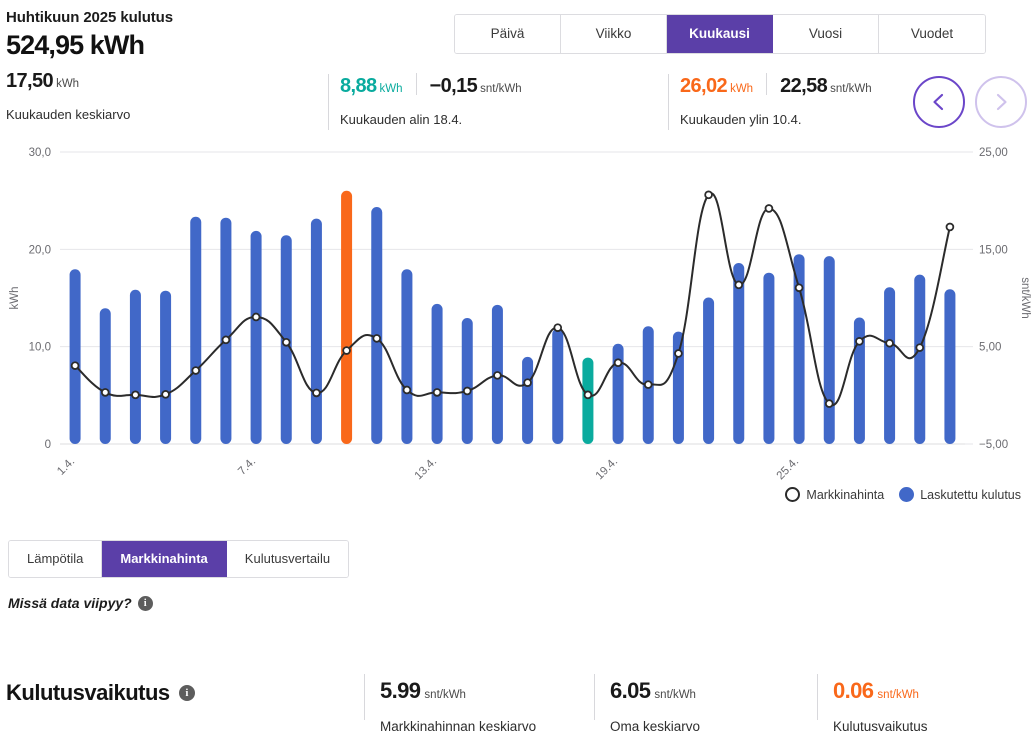  What do you see at coordinates (164, 559) in the screenshot?
I see `overlay-tab-markkinahinta: Markkinahinta` at bounding box center [164, 559].